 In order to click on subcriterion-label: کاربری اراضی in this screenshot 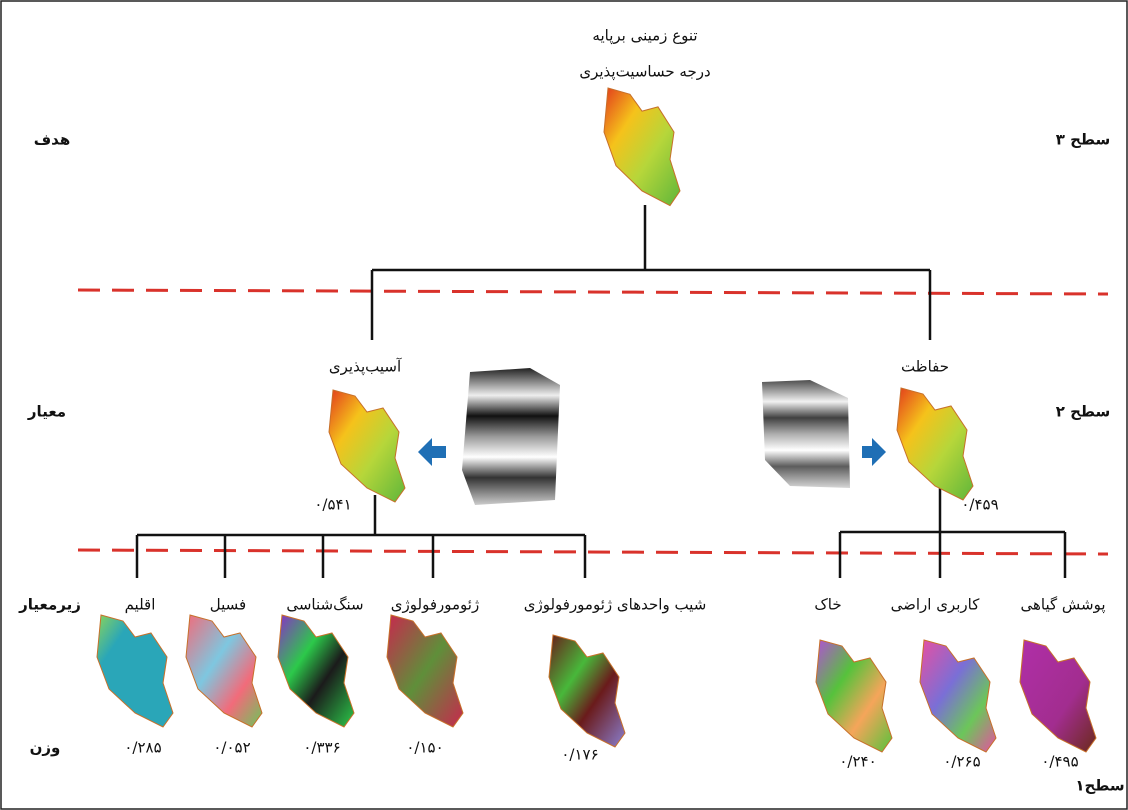, I will do `click(936, 605)`.